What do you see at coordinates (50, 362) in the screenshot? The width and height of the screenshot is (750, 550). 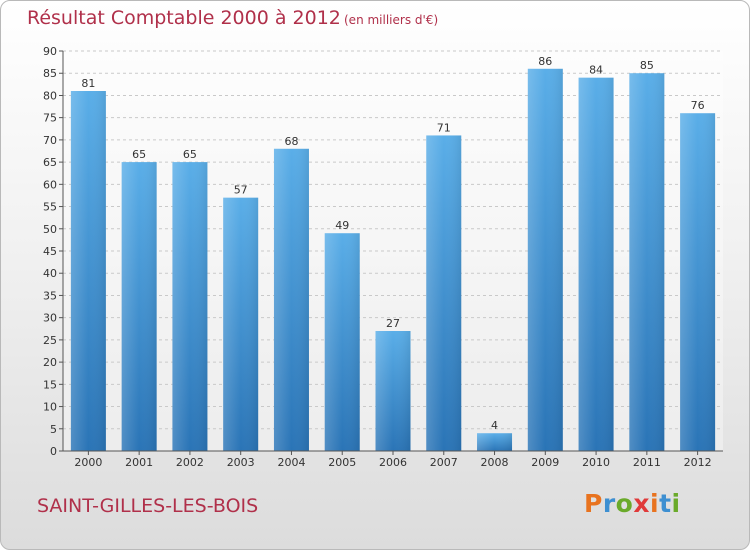 I see `y-tick-label: 20` at bounding box center [50, 362].